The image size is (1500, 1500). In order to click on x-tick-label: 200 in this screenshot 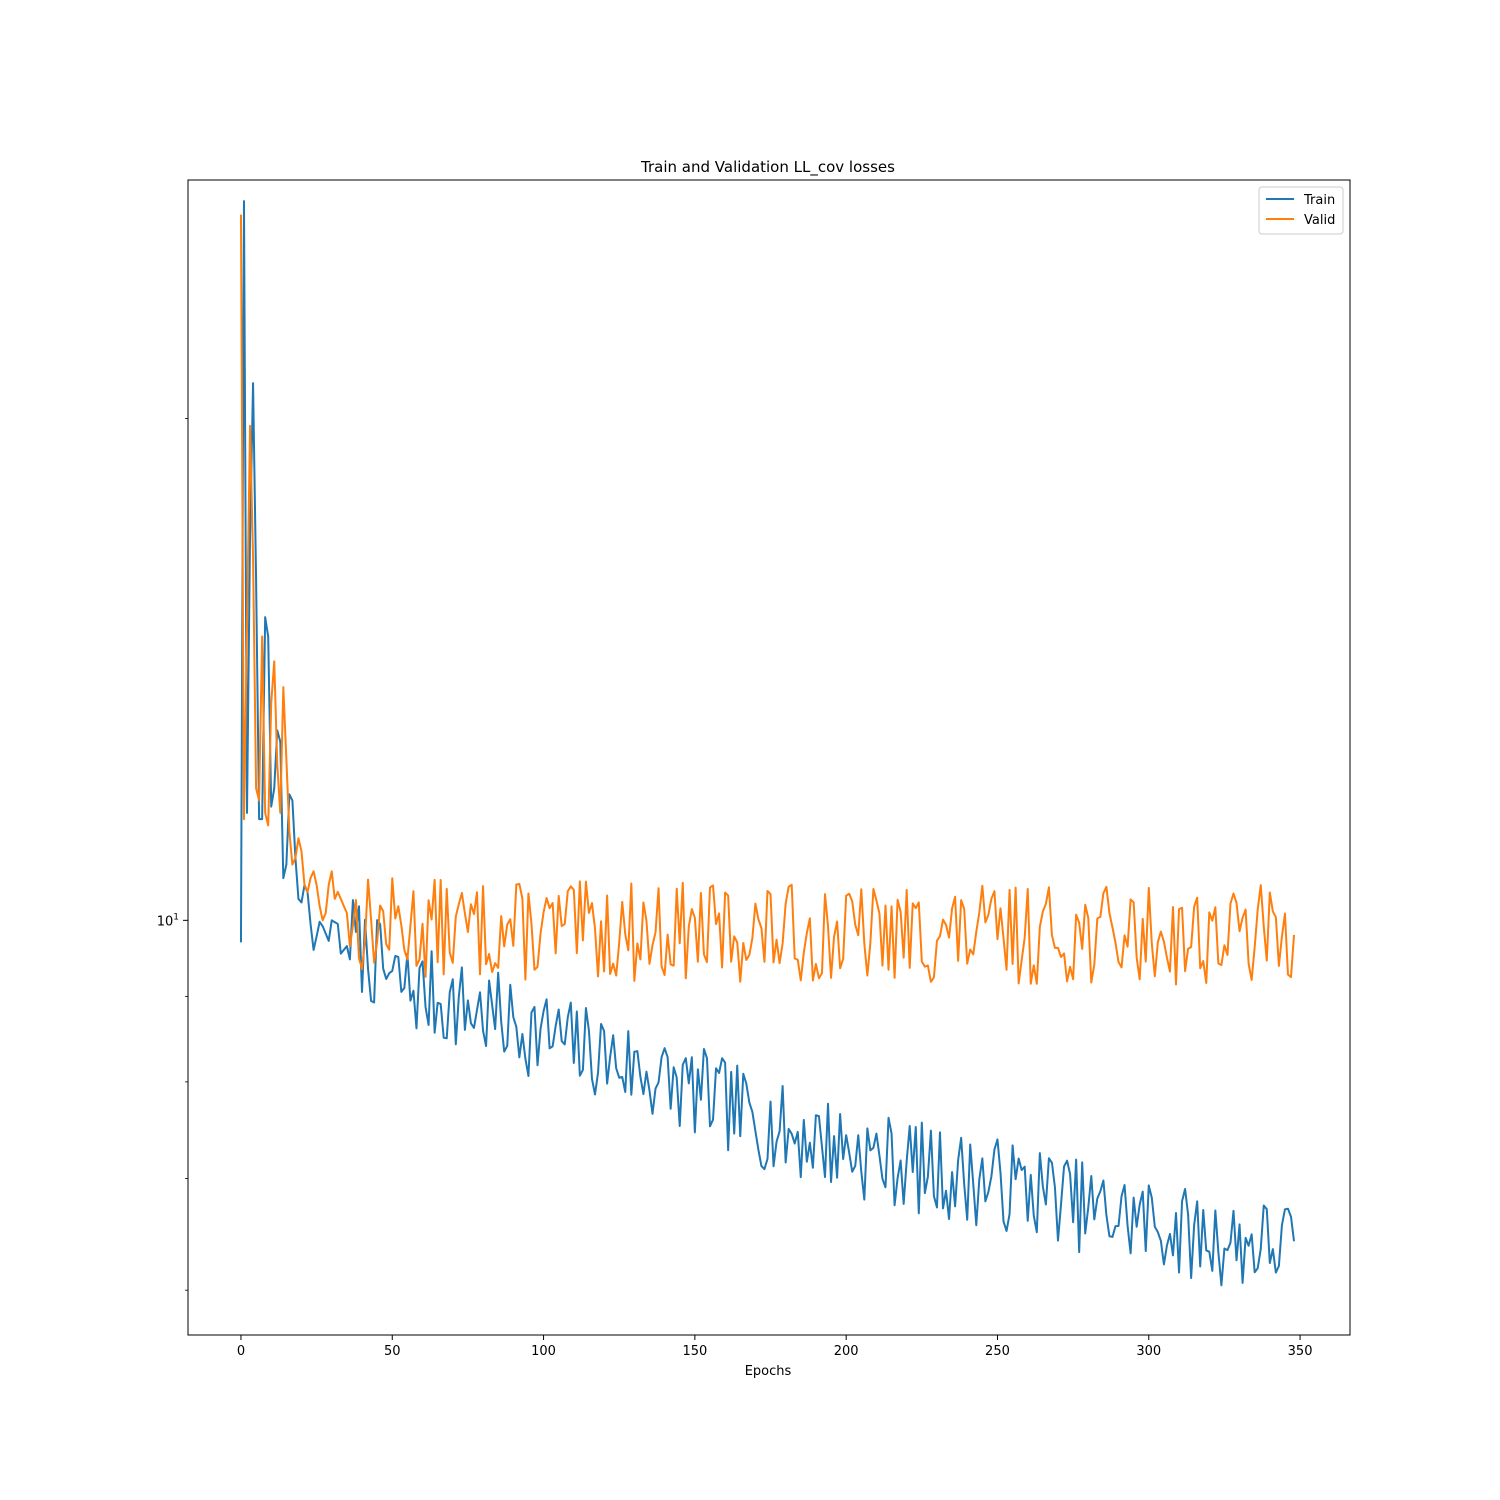, I will do `click(846, 1351)`.